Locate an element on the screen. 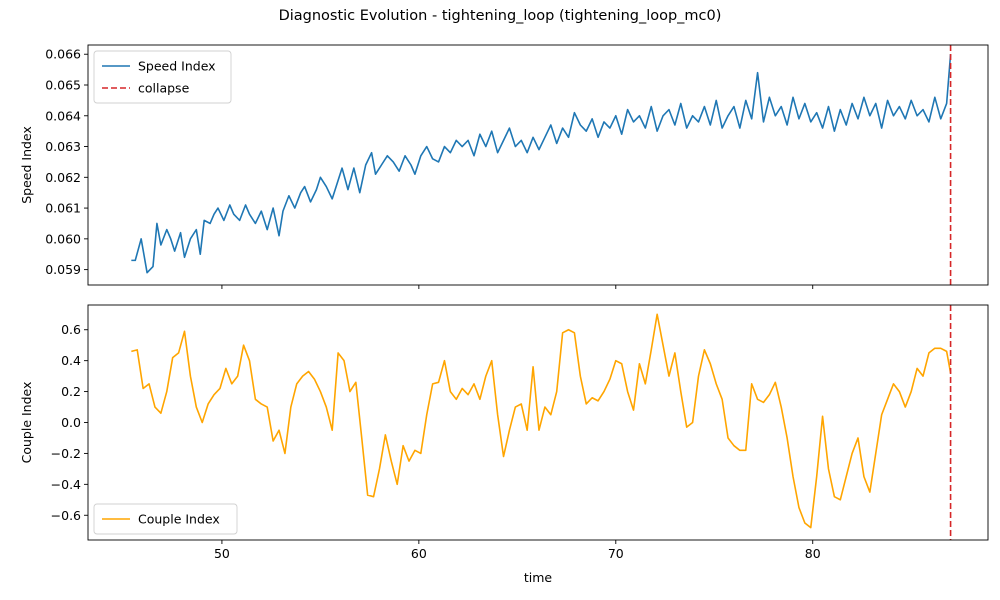 This screenshot has height=600, width=1000. y-tick-label: 0.065 is located at coordinates (63, 85).